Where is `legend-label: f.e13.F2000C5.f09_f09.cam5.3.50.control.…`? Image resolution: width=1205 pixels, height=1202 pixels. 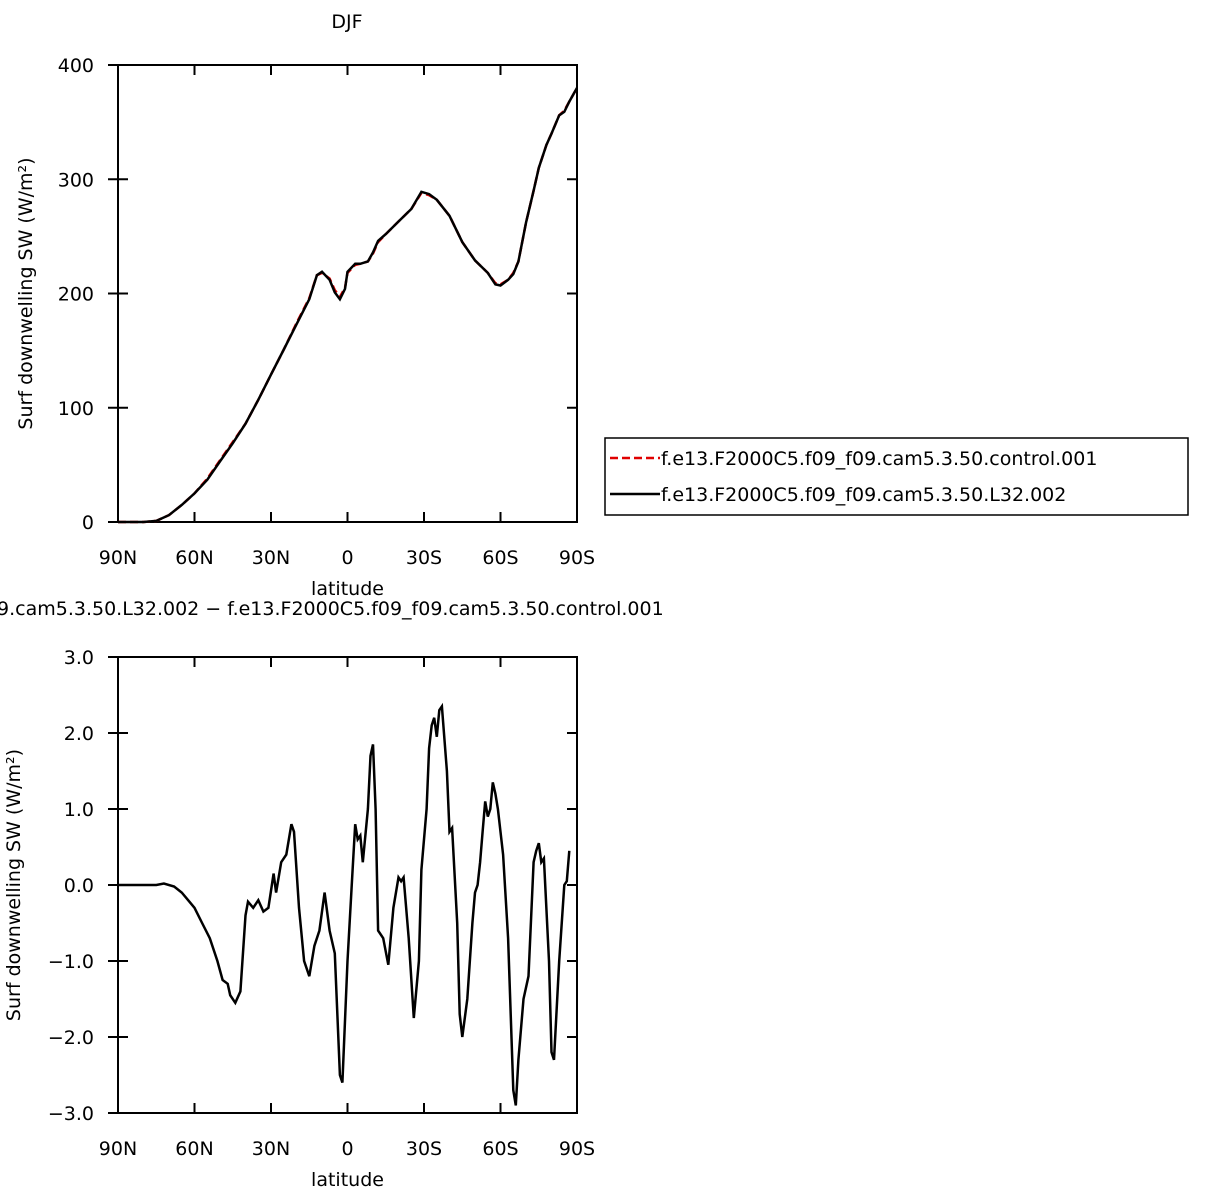 legend-label: f.e13.F2000C5.f09_f09.cam5.3.50.control.… is located at coordinates (879, 459).